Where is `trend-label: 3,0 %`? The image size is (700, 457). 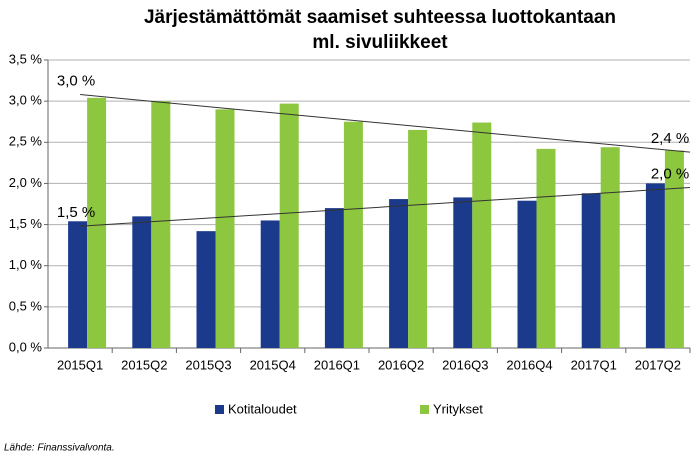 trend-label: 3,0 % is located at coordinates (76, 81).